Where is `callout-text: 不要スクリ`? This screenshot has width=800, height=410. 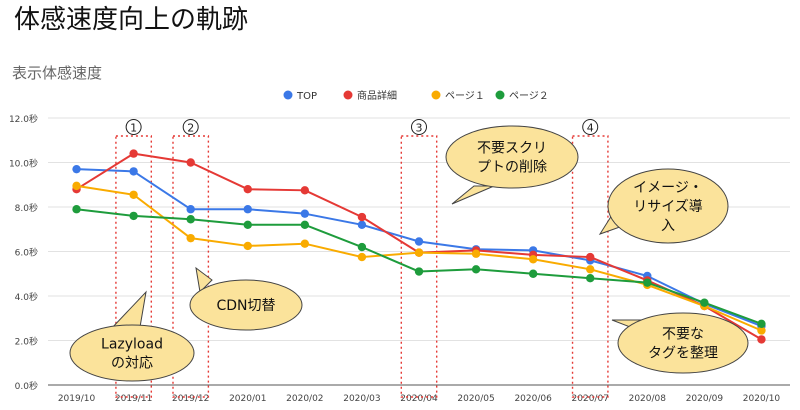 callout-text: 不要スクリ is located at coordinates (512, 149).